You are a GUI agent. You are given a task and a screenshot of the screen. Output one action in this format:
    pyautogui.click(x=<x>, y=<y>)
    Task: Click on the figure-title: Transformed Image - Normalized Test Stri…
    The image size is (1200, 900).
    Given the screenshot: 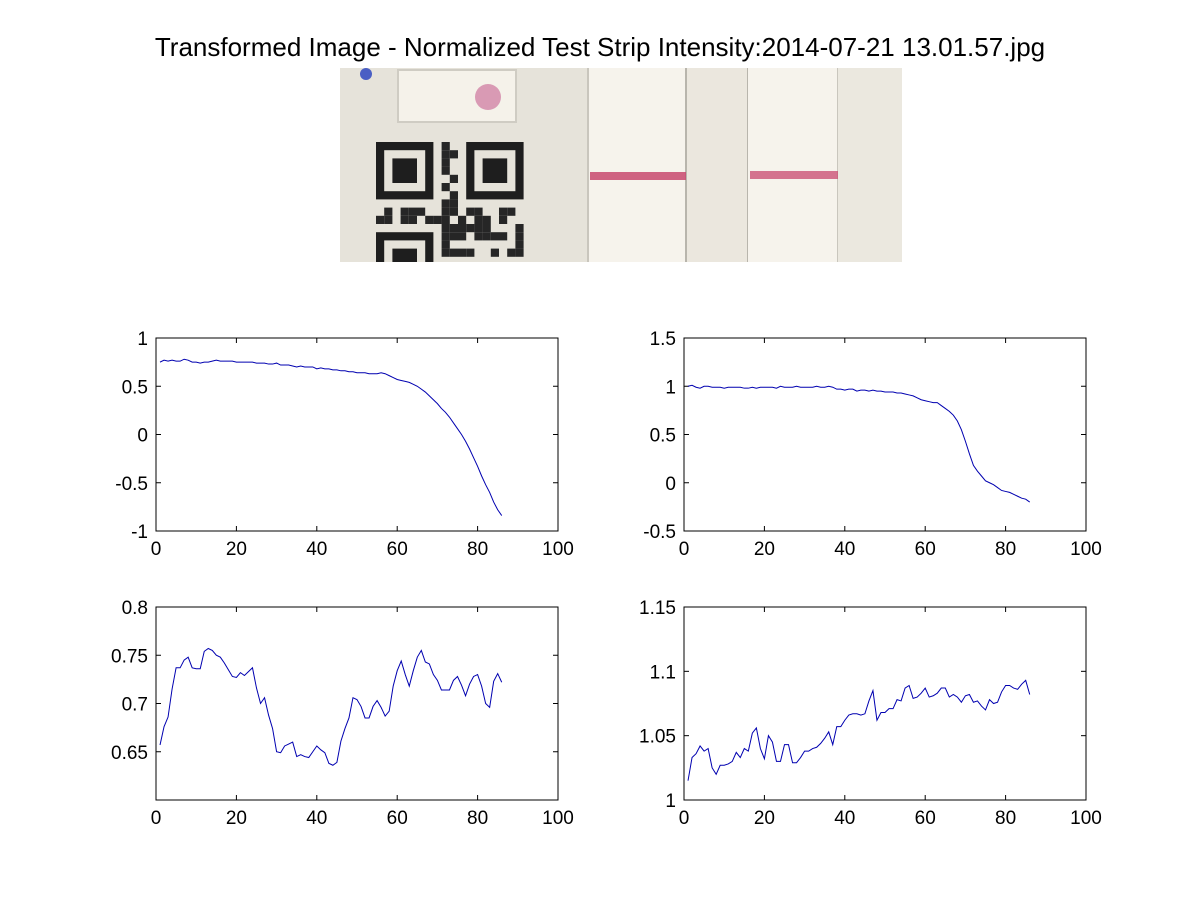 What is the action you would take?
    pyautogui.click(x=600, y=47)
    